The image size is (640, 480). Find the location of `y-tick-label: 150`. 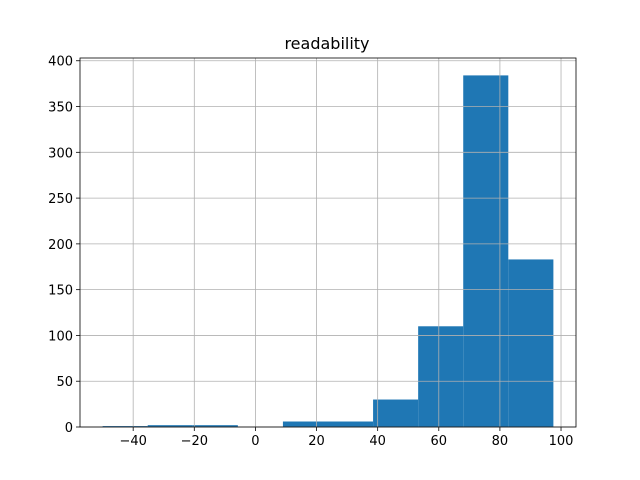

y-tick-label: 150 is located at coordinates (60, 291).